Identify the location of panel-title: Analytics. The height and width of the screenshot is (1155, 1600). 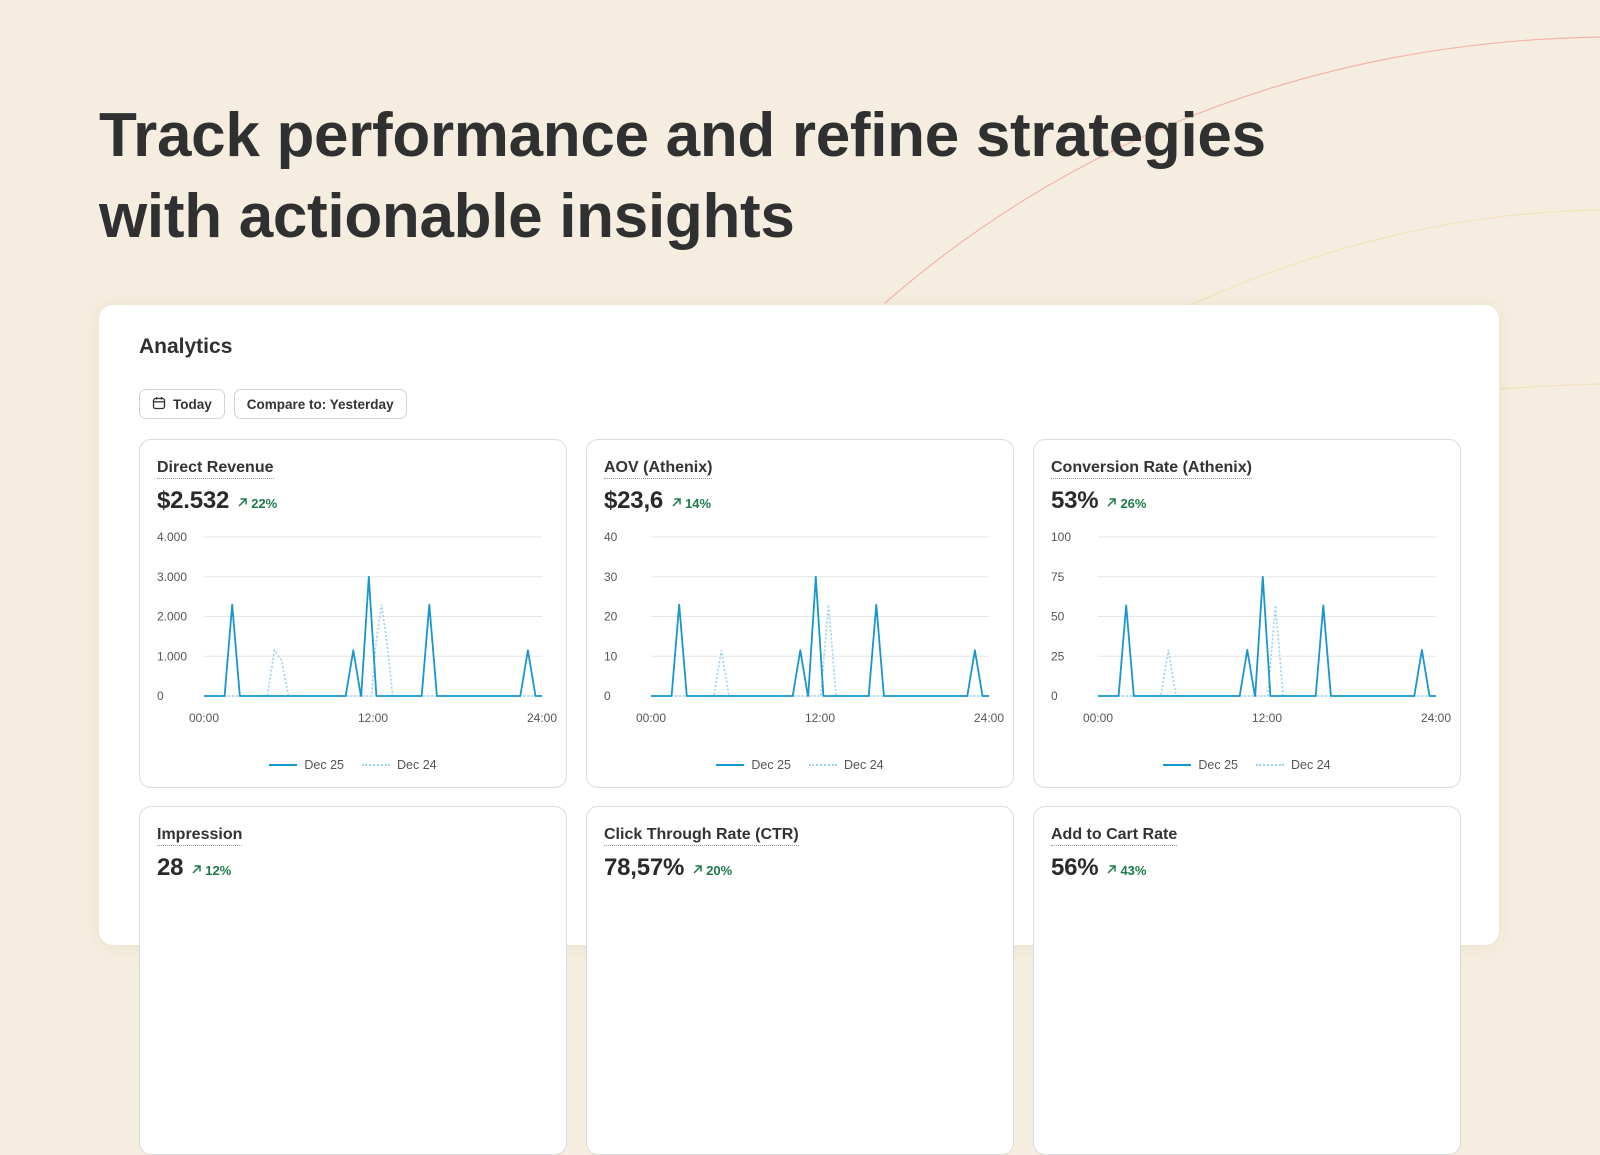
(186, 346).